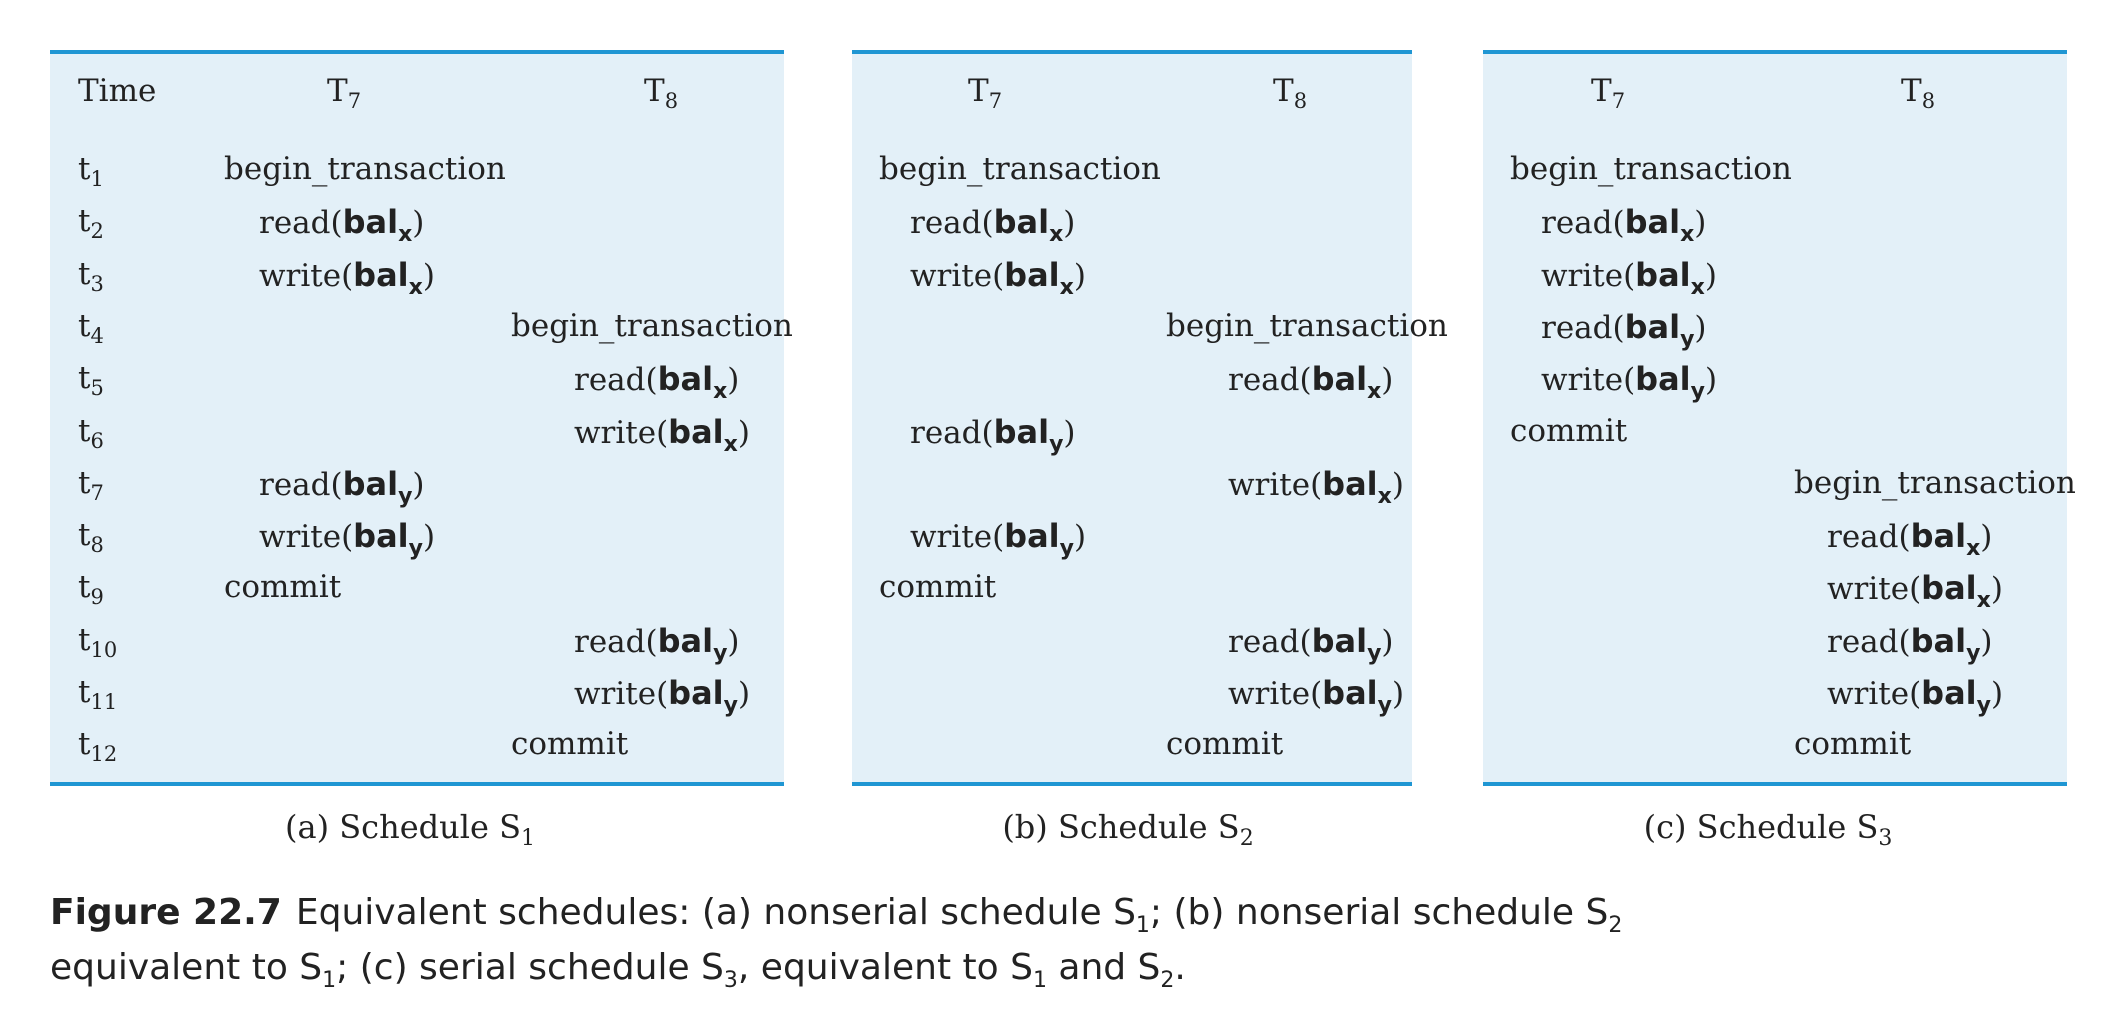 The height and width of the screenshot is (1010, 2128). I want to click on time-cell: t1, so click(91, 171).